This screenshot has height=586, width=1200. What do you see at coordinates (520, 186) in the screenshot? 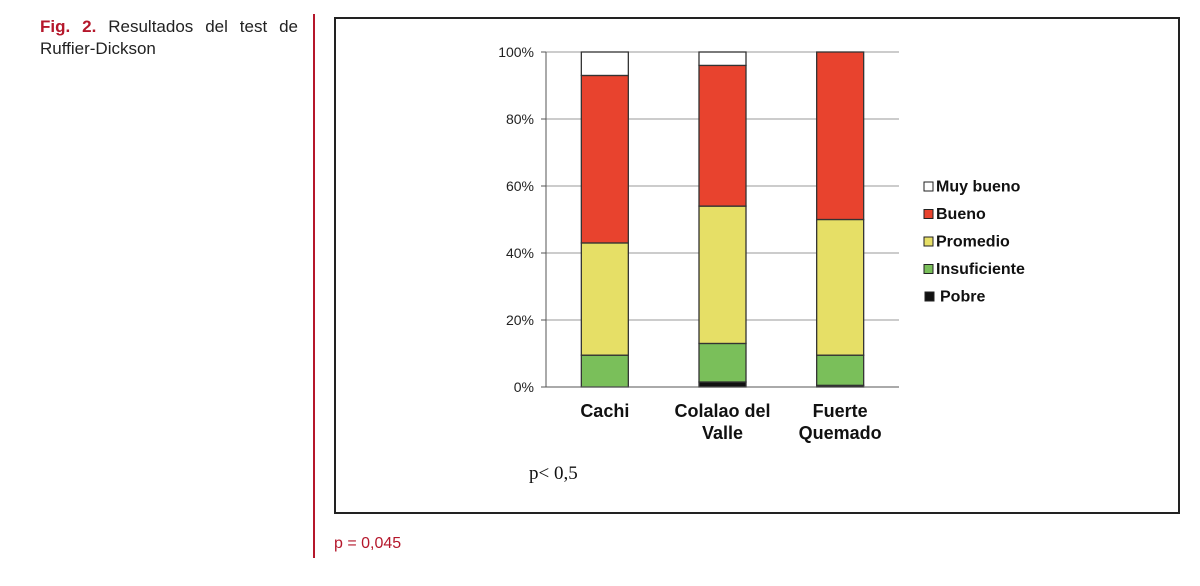
I see `y-tick-label-60: 60%` at bounding box center [520, 186].